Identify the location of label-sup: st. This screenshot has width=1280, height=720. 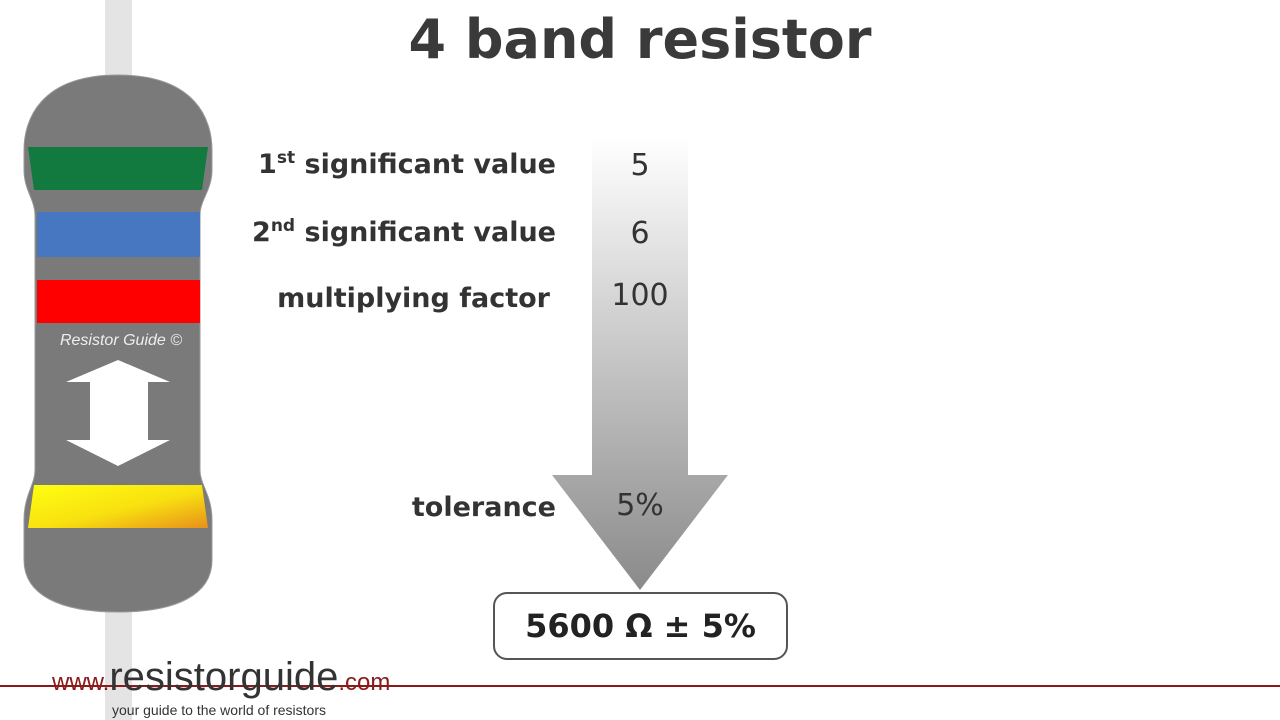
(286, 158).